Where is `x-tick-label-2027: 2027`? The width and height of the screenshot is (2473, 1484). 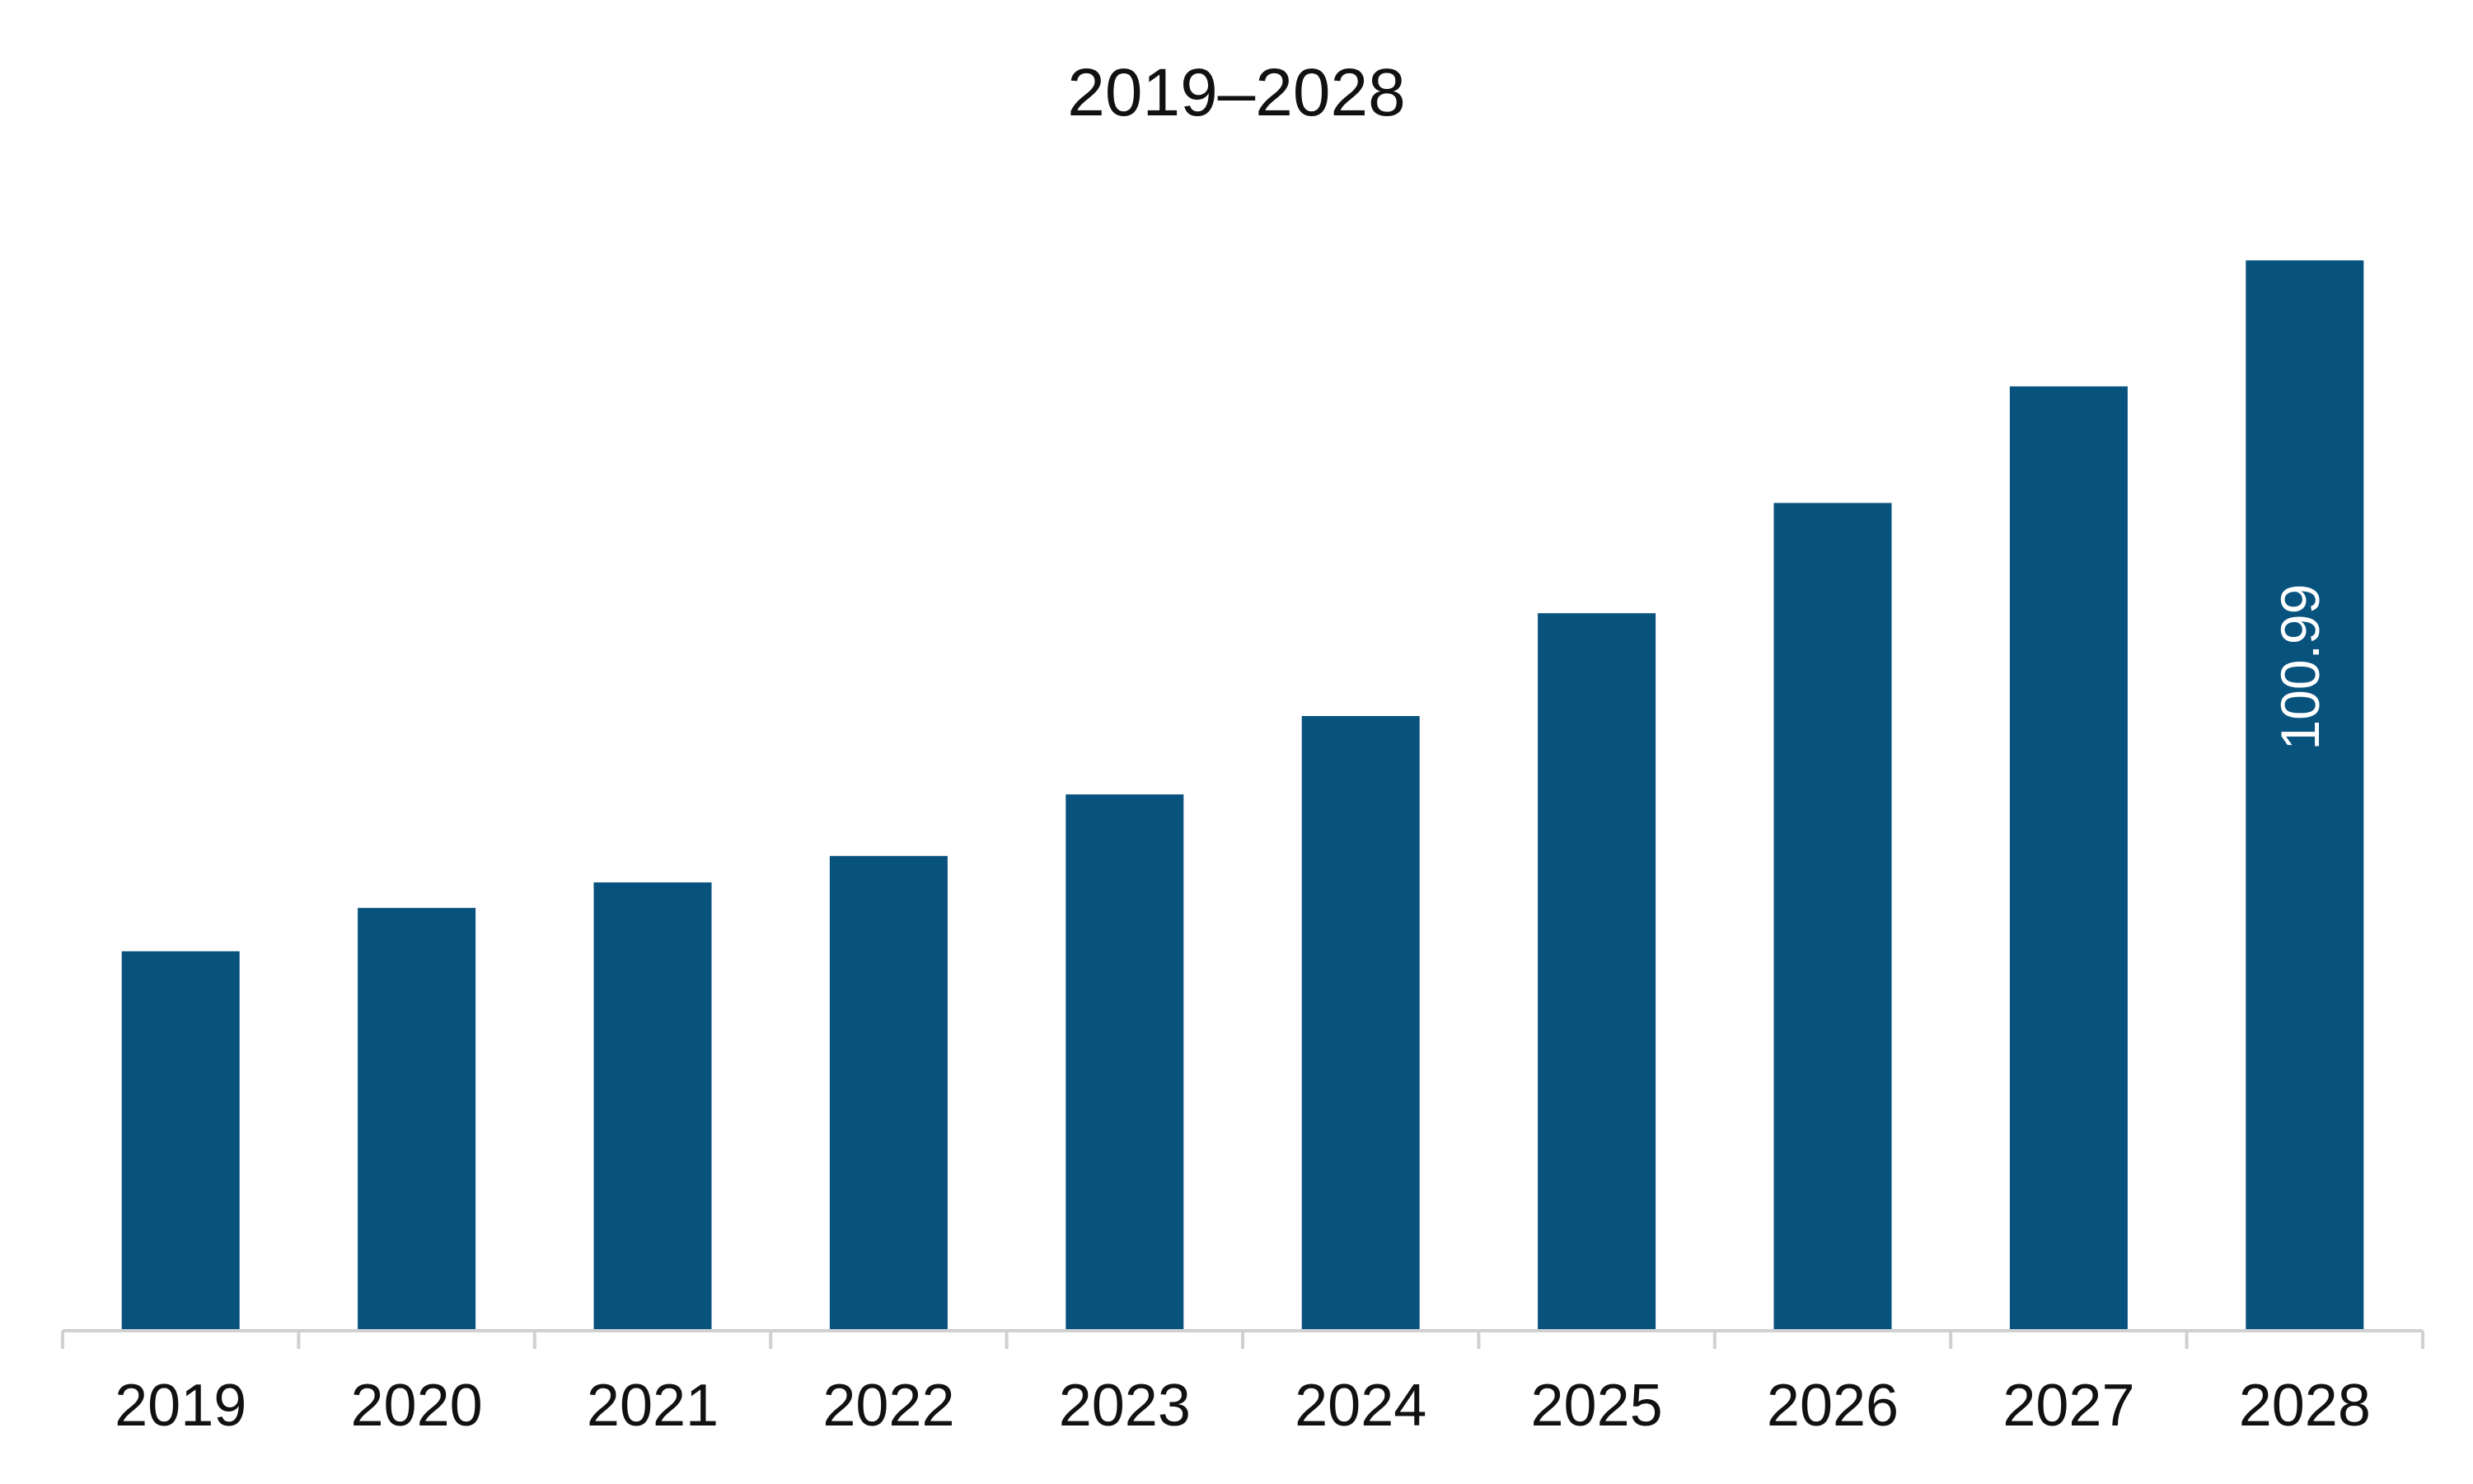 x-tick-label-2027: 2027 is located at coordinates (2068, 1406).